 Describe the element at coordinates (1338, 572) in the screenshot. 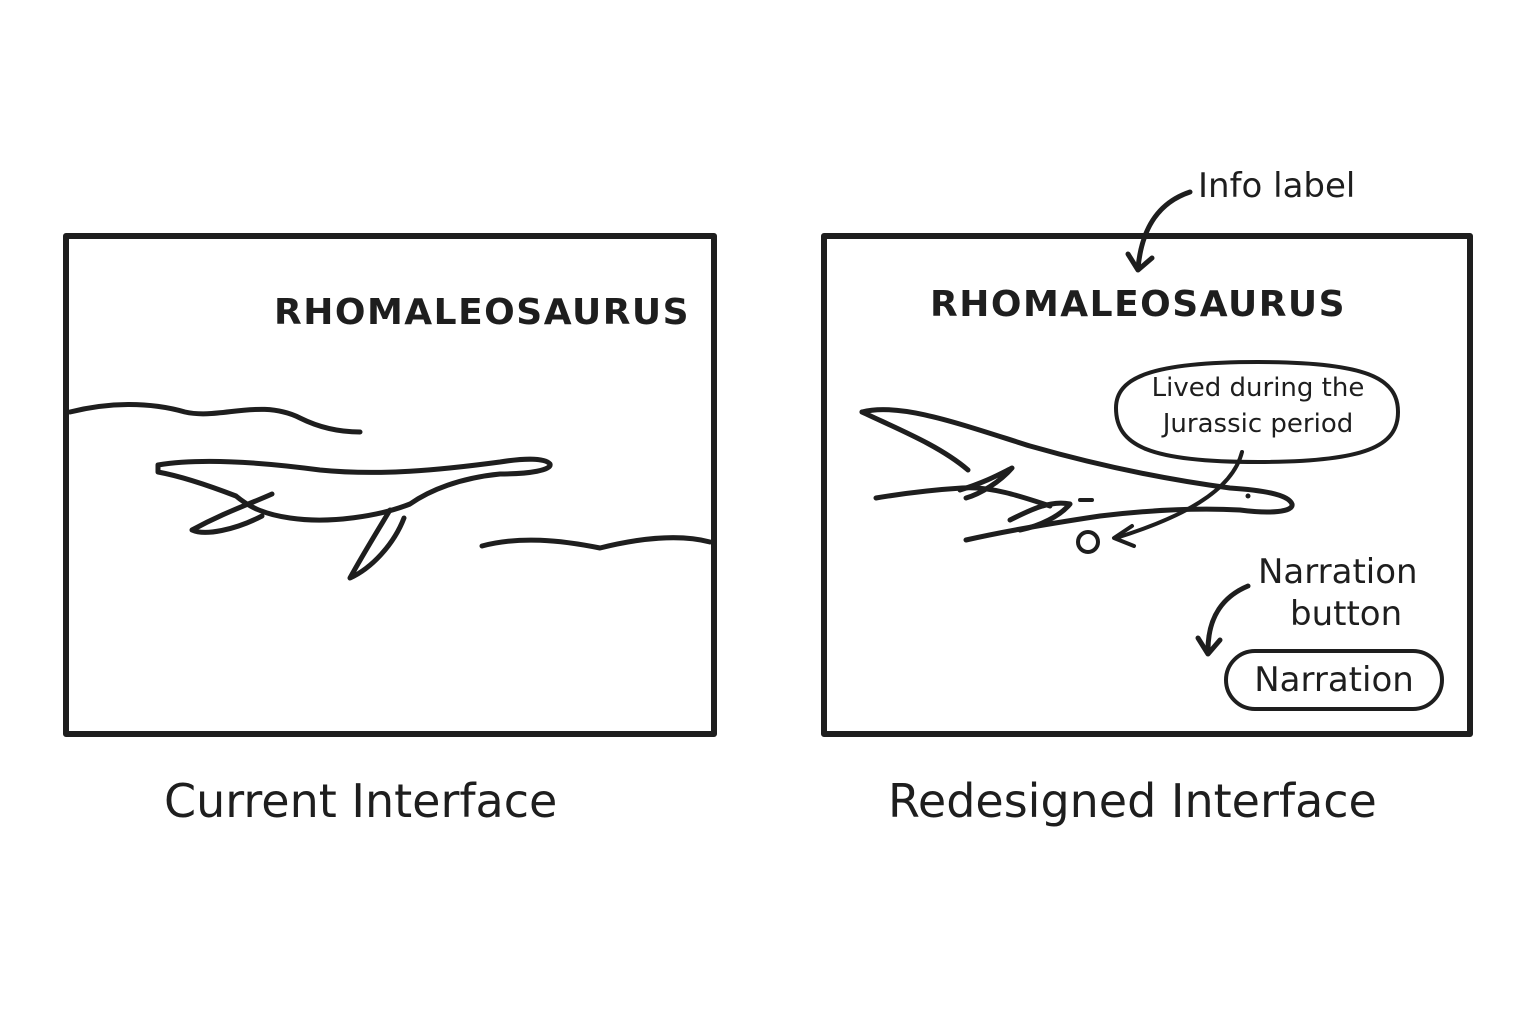

I see `narration-annotation-line1: Narration` at that location.